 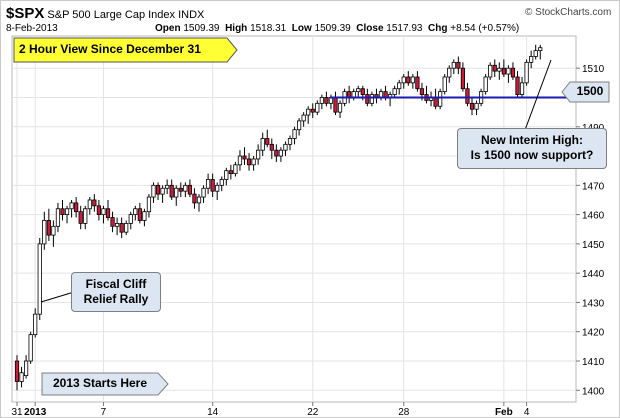 What do you see at coordinates (590, 91) in the screenshot?
I see `level-label: 1500` at bounding box center [590, 91].